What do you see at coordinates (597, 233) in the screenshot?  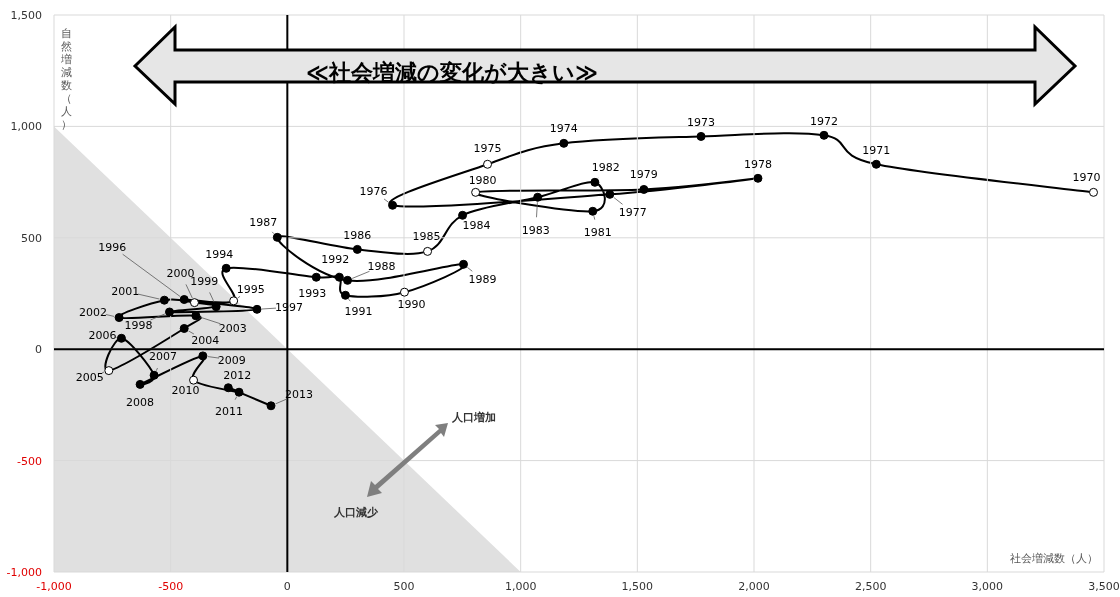 I see `annotation: 1981` at bounding box center [597, 233].